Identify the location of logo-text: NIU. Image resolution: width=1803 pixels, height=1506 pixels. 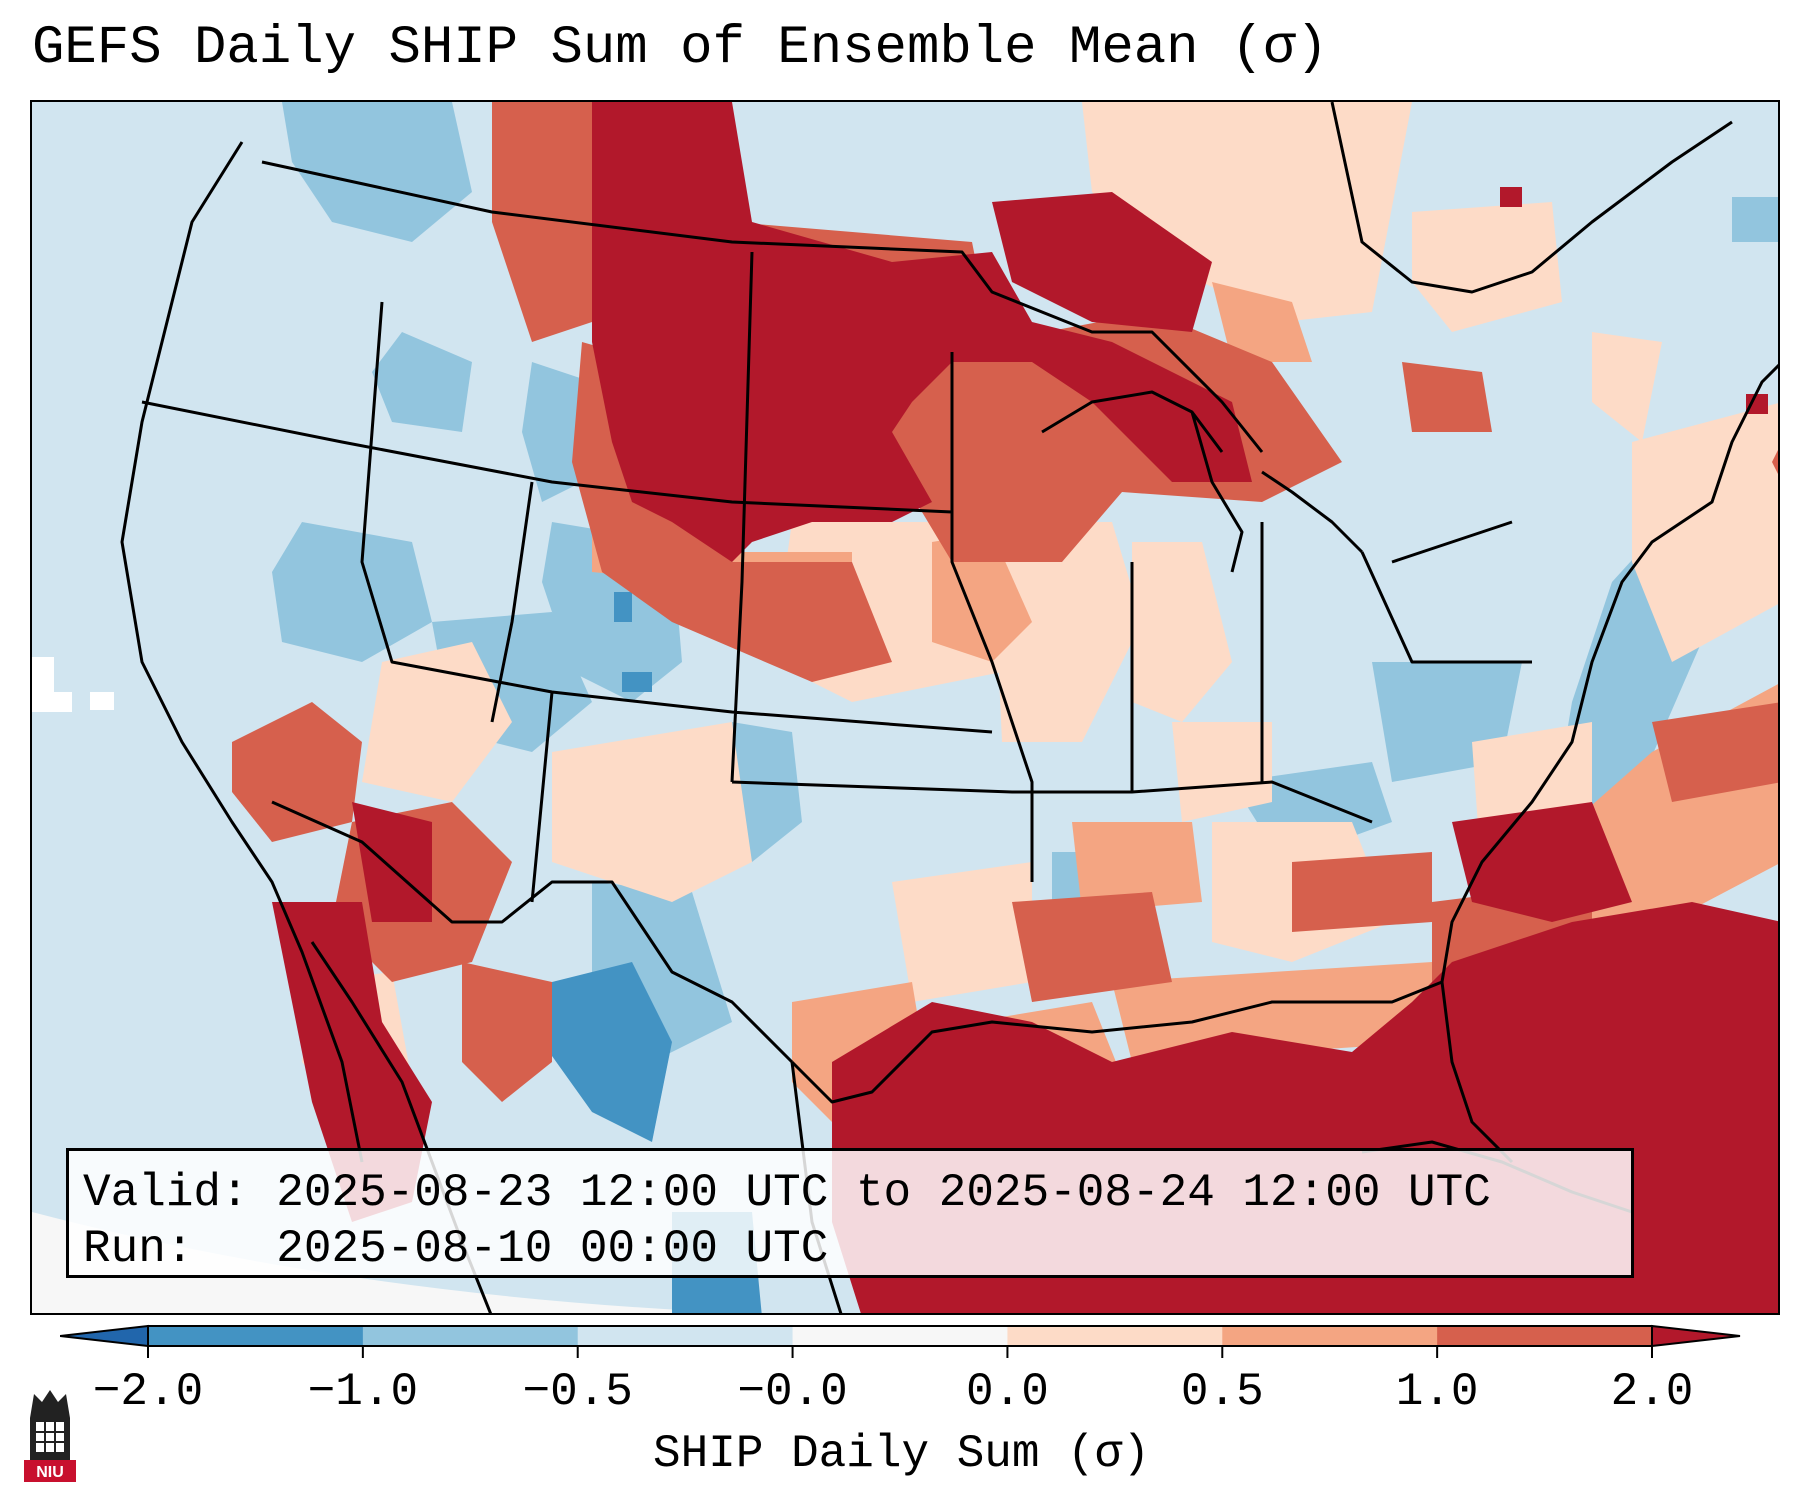
(50, 1472).